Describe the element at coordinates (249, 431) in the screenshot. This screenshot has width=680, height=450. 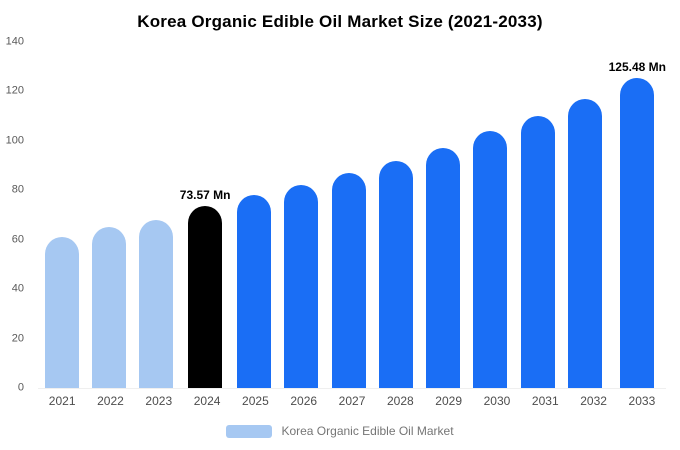
I see `legend-swatch` at that location.